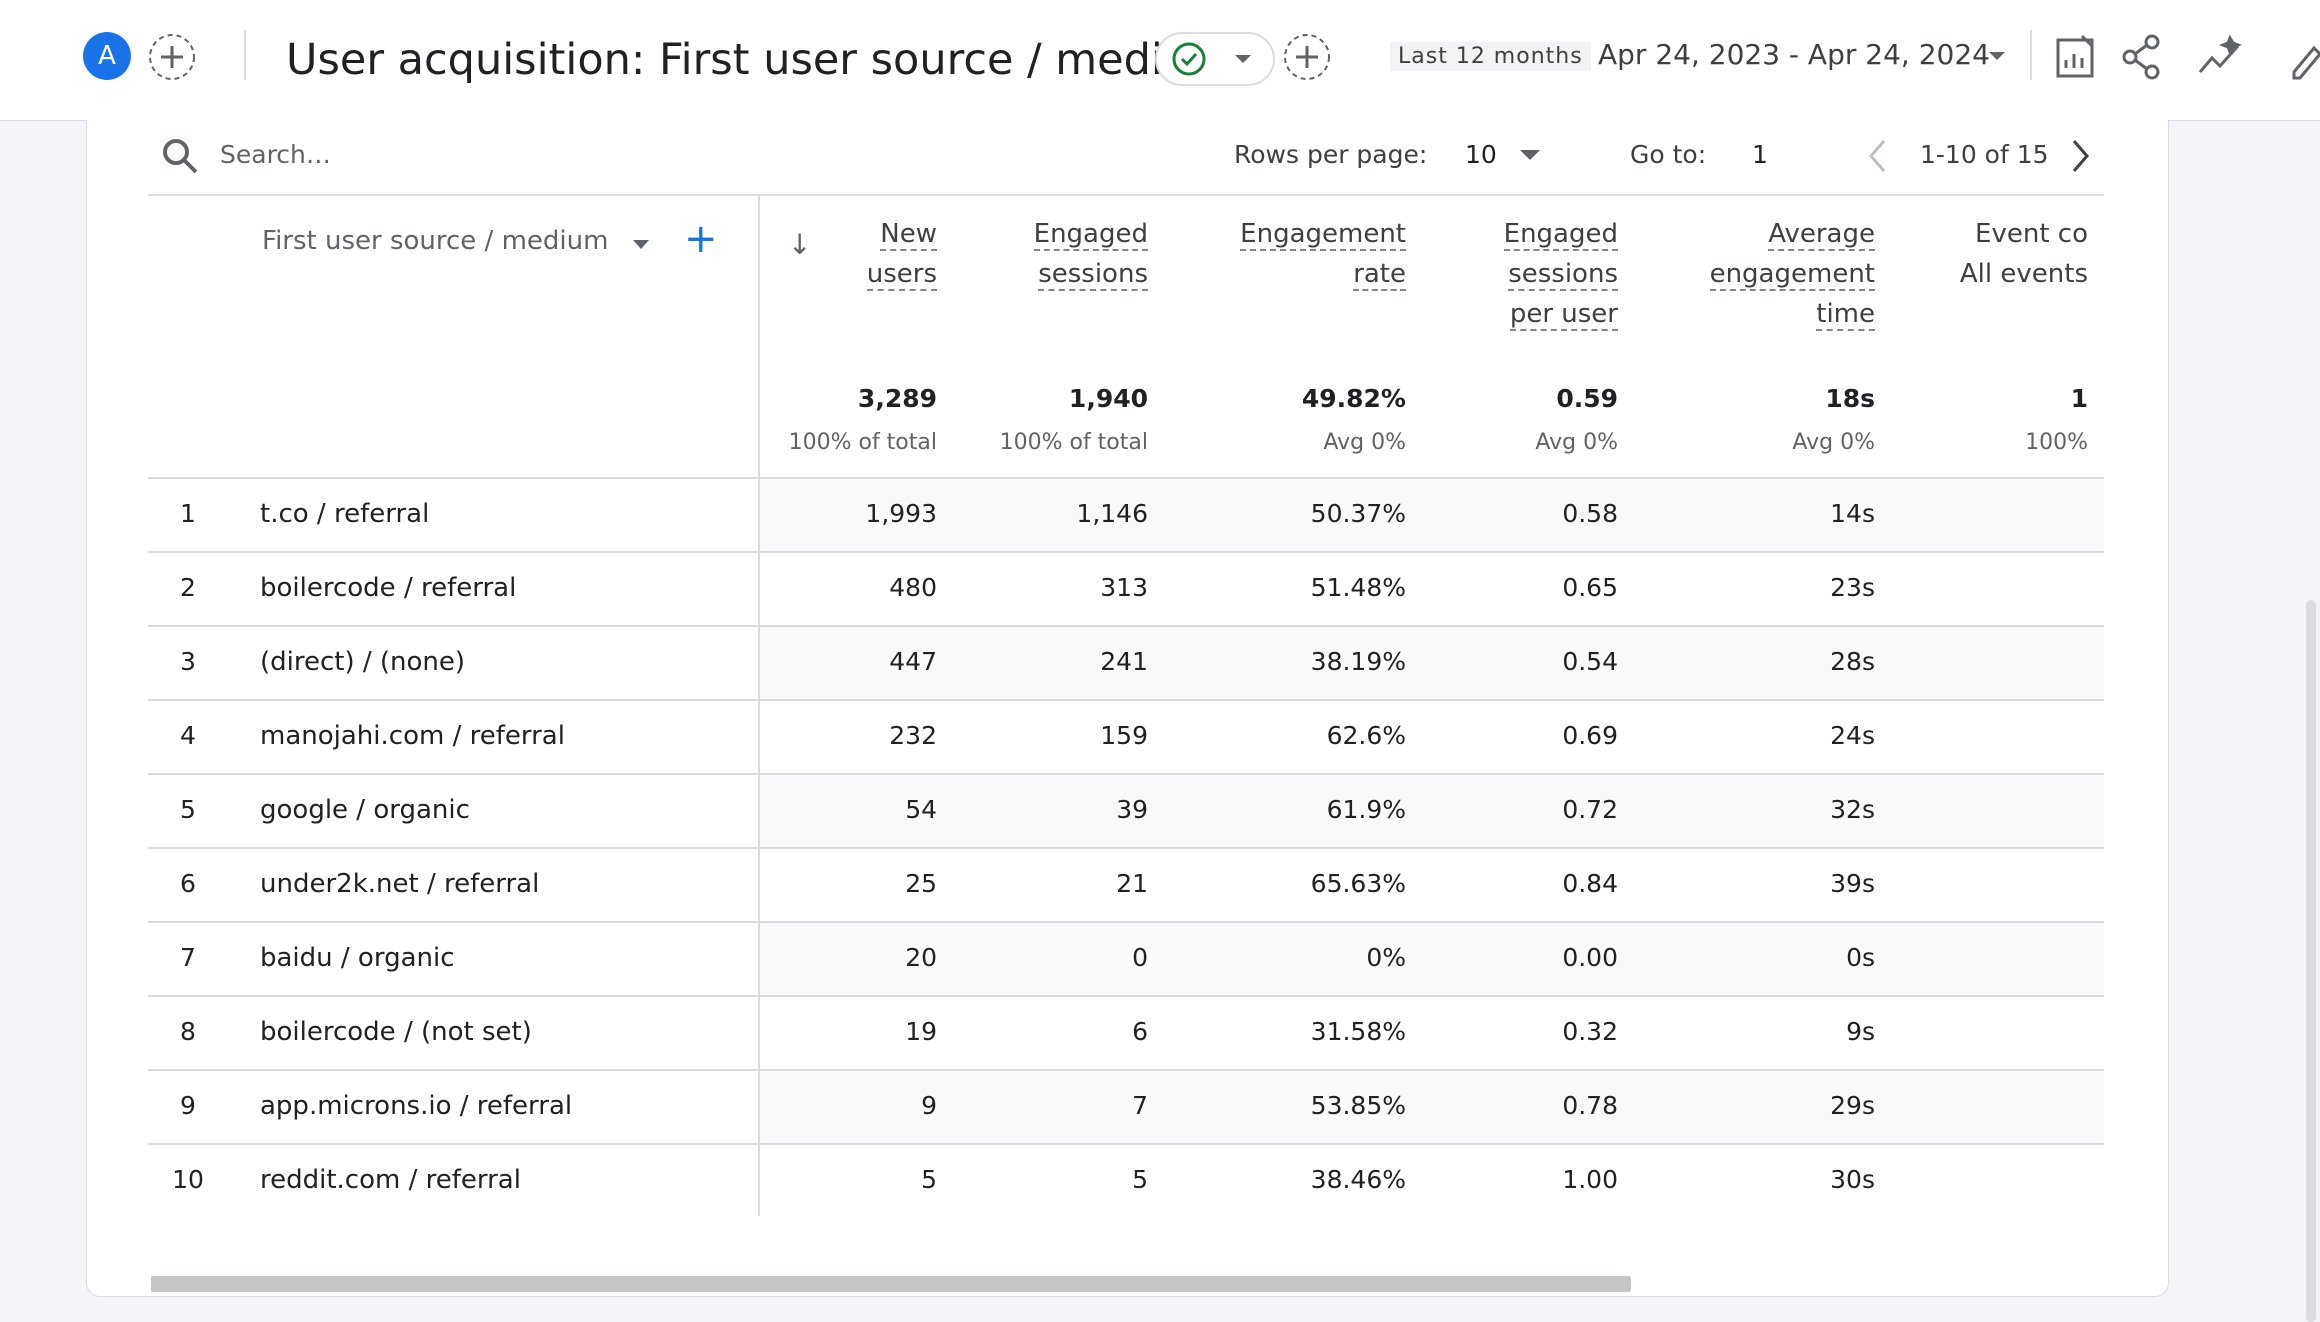 The width and height of the screenshot is (2320, 1322). Describe the element at coordinates (1124, 735) in the screenshot. I see `metric-cell: 159` at that location.